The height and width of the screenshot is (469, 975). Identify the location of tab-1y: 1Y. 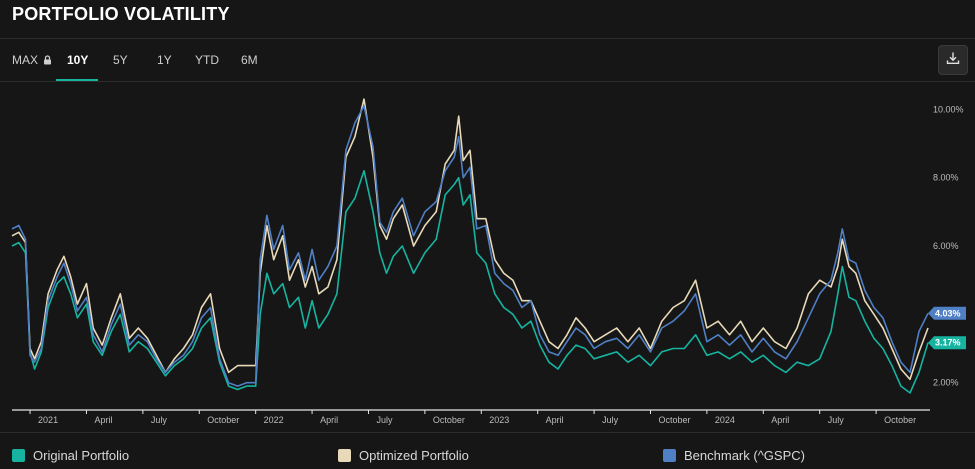
(164, 60).